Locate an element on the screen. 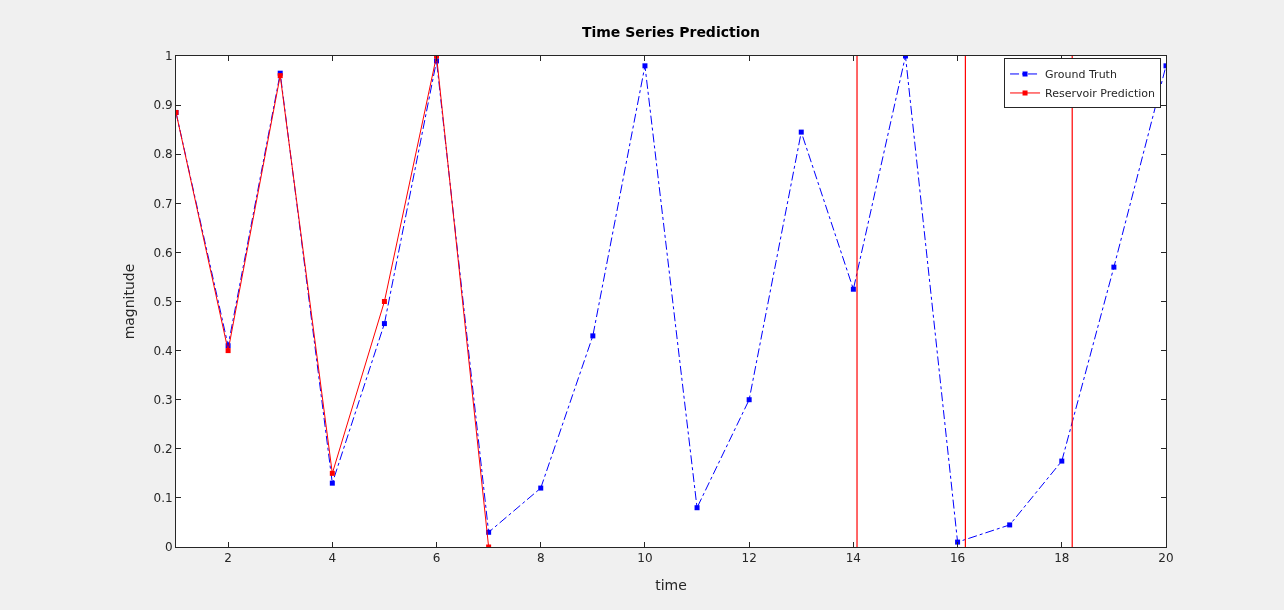  x-tick-label: 4 is located at coordinates (332, 558).